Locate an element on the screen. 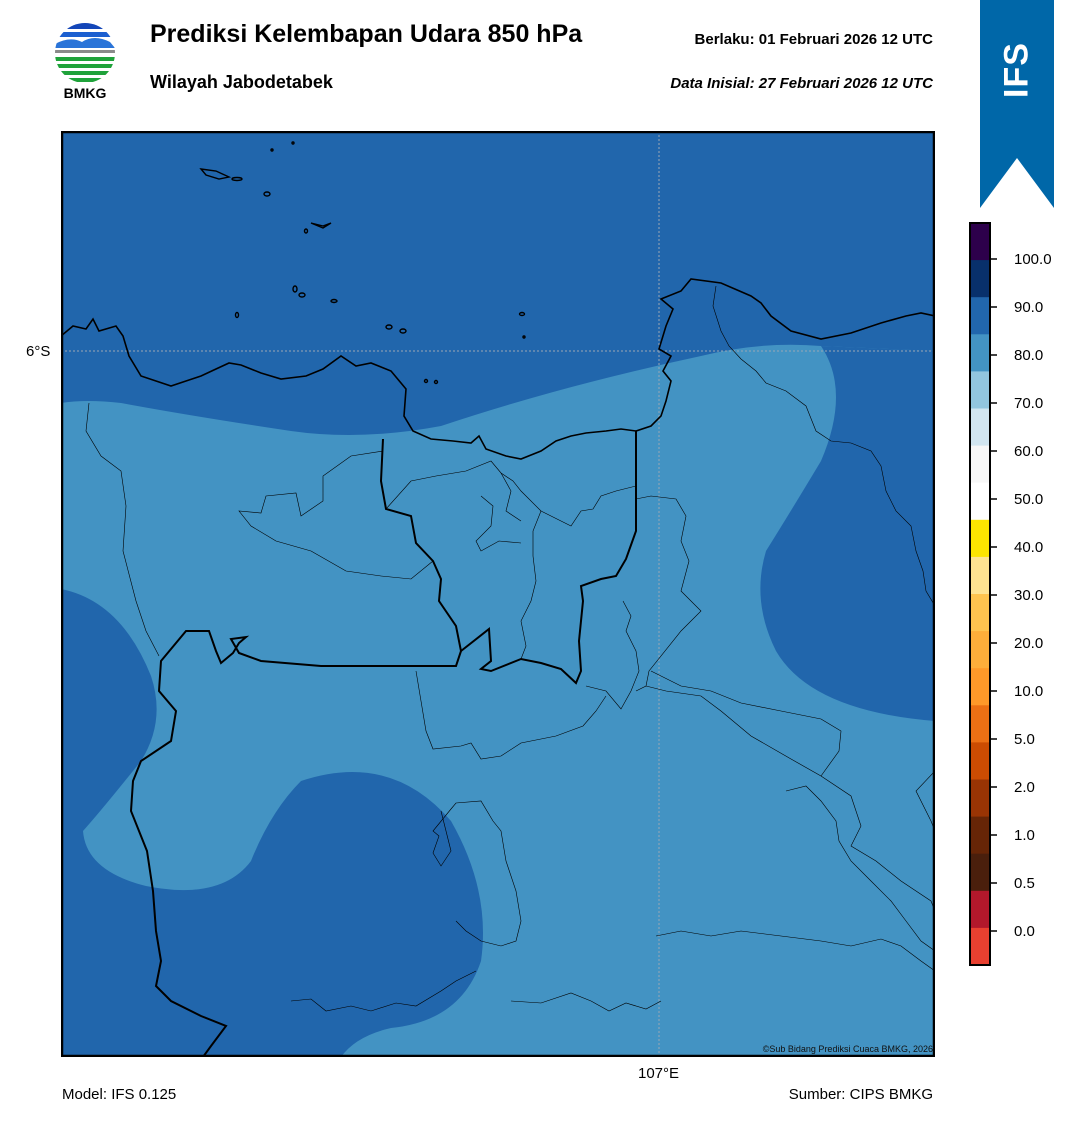 The image size is (1081, 1128). colorbar-tick-label: 40.0 is located at coordinates (1028, 547).